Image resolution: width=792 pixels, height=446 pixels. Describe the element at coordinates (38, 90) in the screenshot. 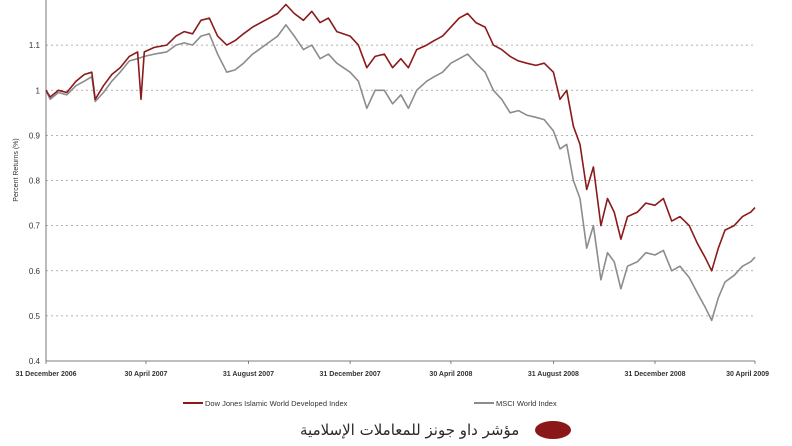

I see `y-tick-label-6: 1` at that location.